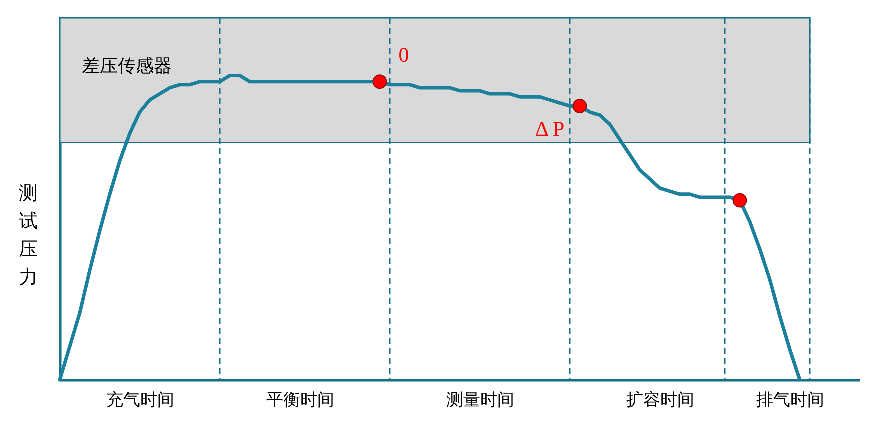 The image size is (880, 440). I want to click on annotation: Δ P, so click(550, 129).